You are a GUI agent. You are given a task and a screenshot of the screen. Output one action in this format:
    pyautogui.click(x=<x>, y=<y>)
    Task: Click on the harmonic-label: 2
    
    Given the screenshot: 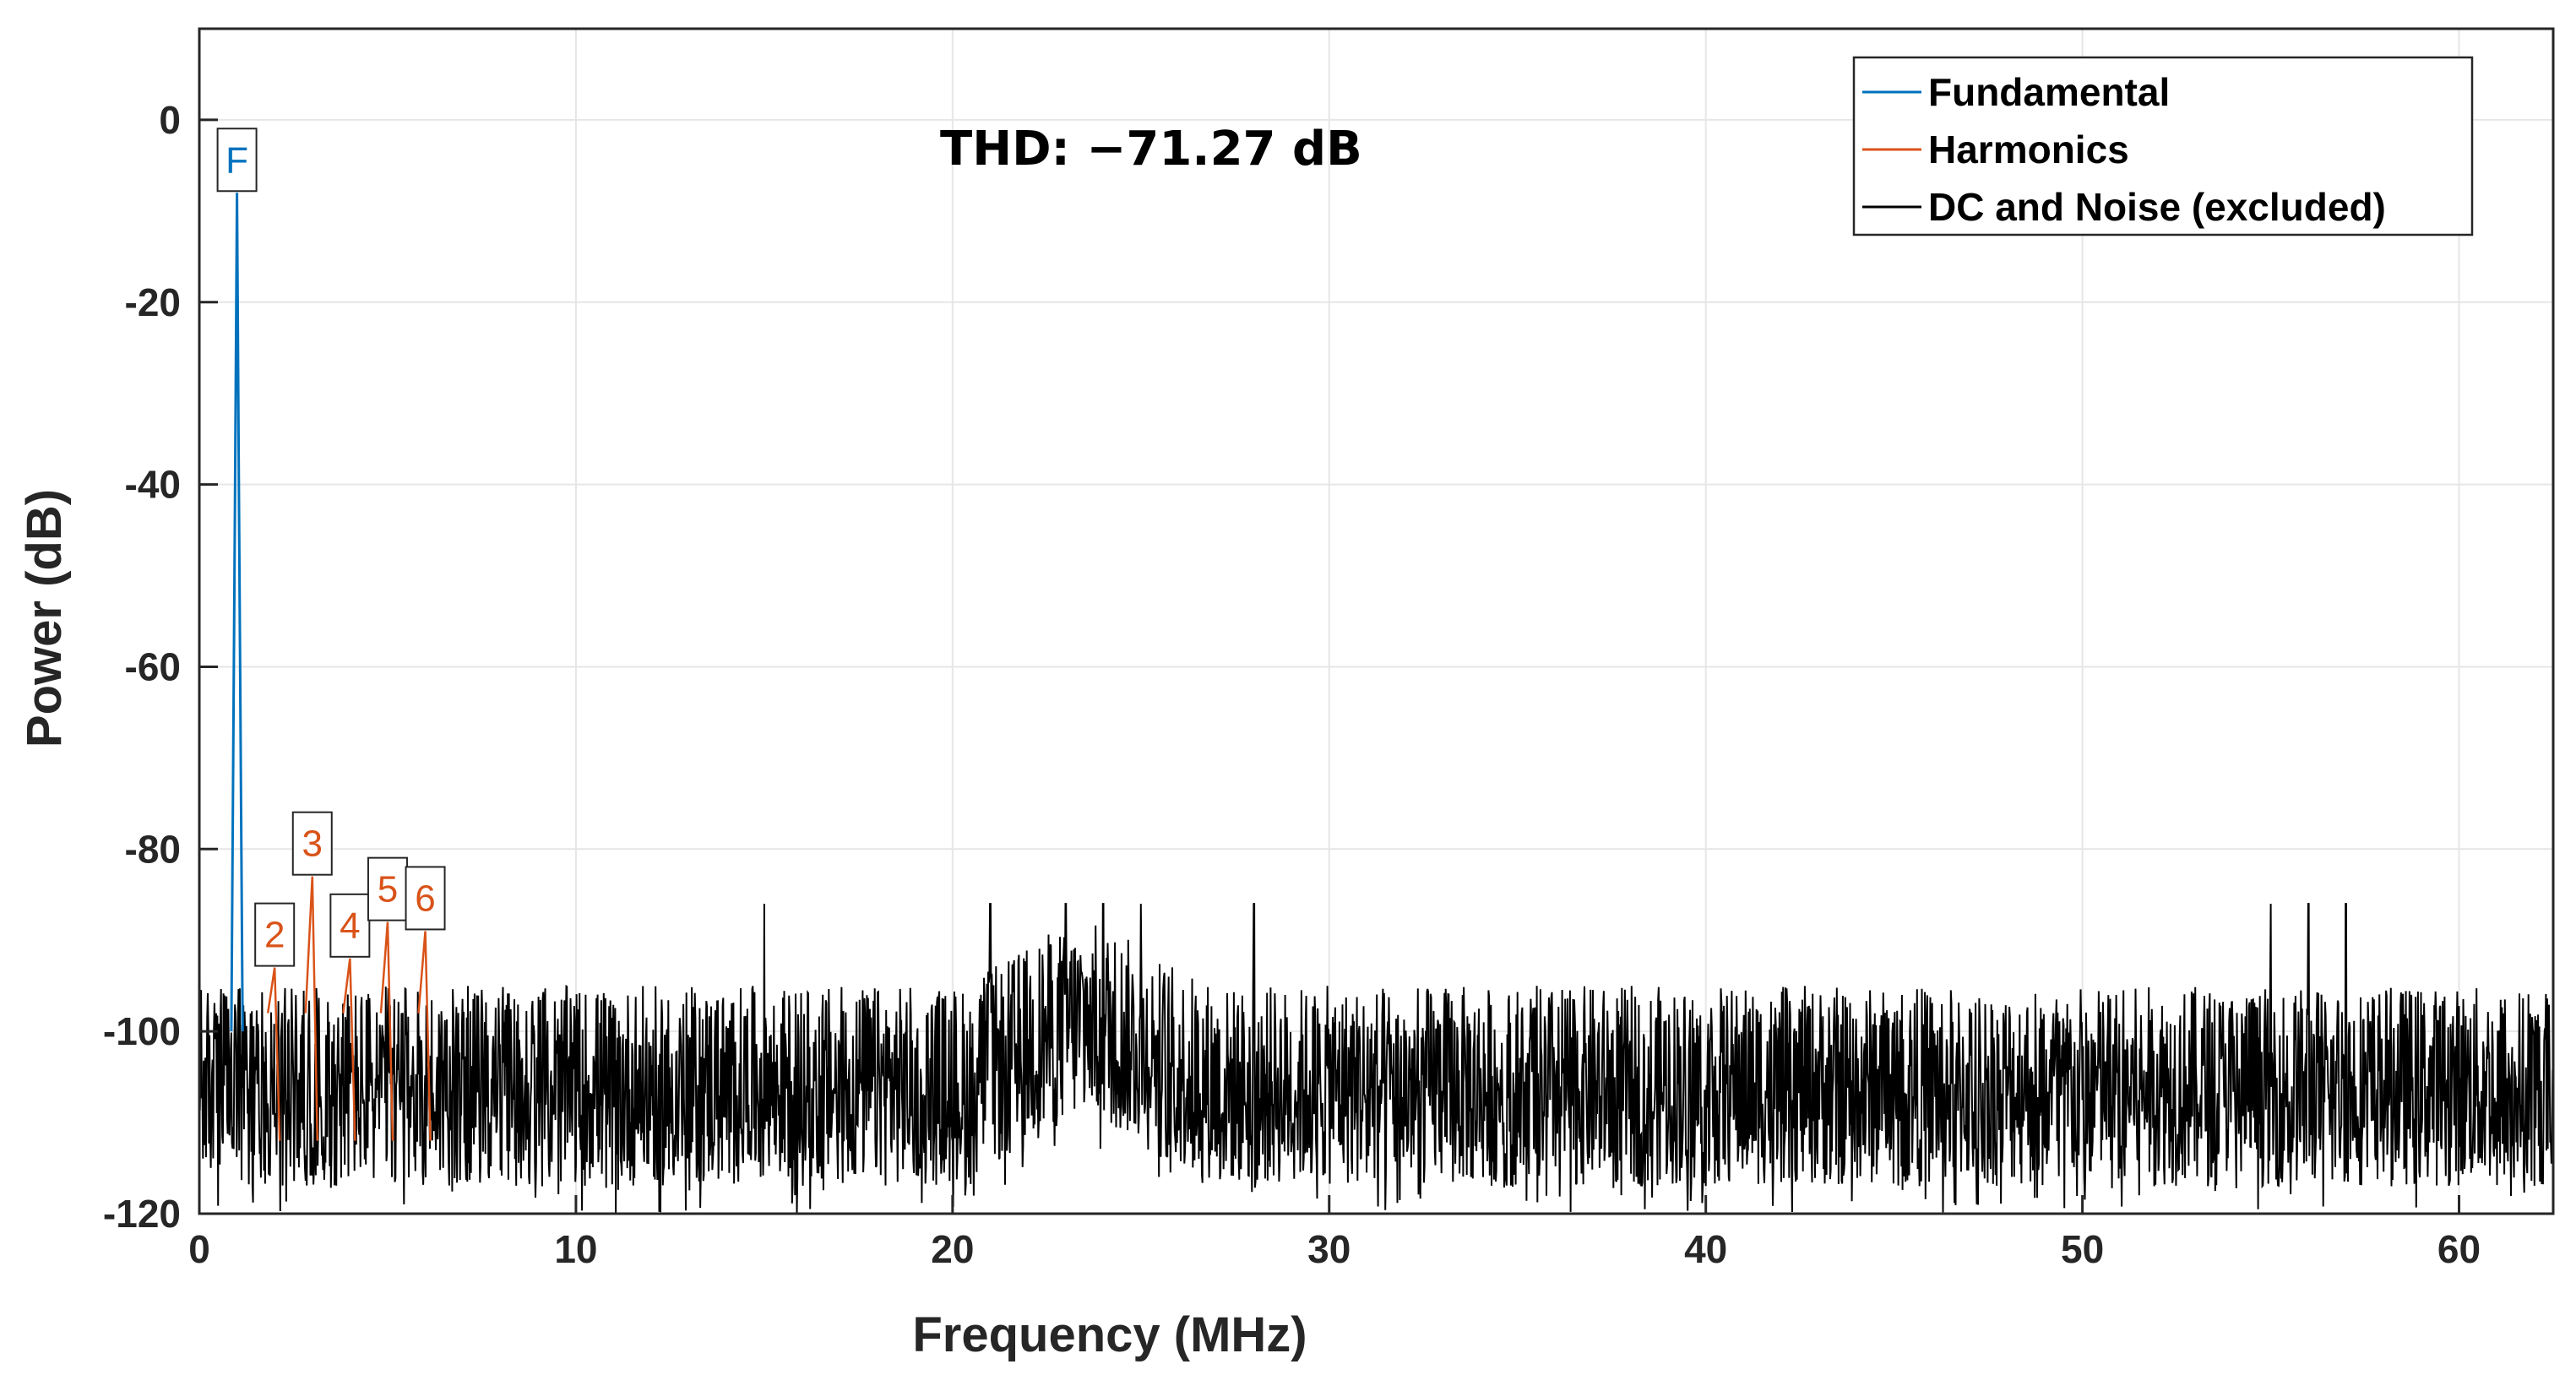 What is the action you would take?
    pyautogui.click(x=274, y=935)
    